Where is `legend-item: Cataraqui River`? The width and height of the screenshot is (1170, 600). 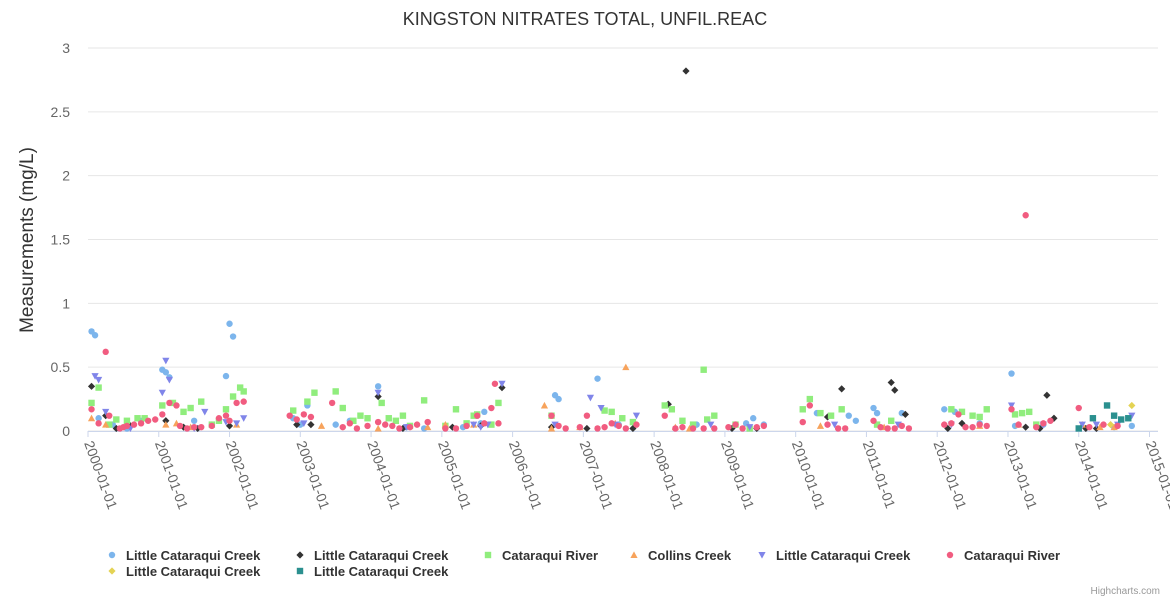
legend-item: Cataraqui River is located at coordinates (541, 555).